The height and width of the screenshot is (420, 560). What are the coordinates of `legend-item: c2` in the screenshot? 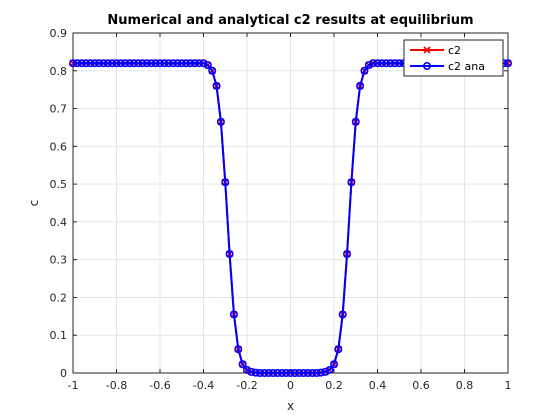 It's located at (435, 50).